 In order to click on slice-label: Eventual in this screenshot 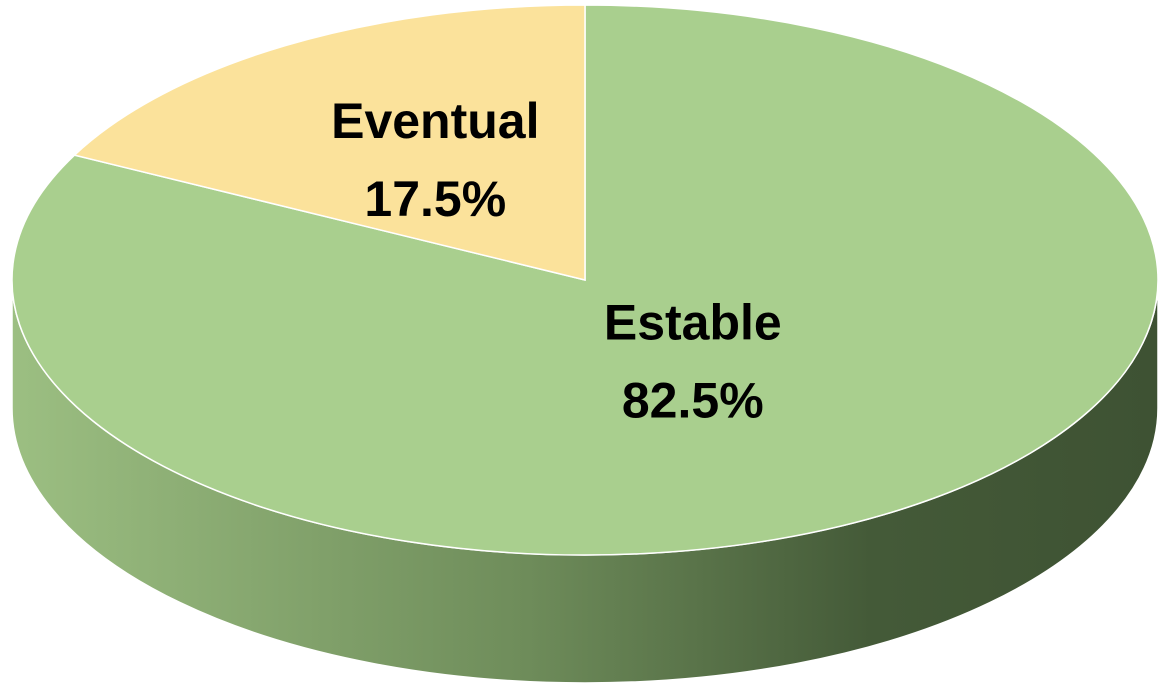, I will do `click(435, 121)`.